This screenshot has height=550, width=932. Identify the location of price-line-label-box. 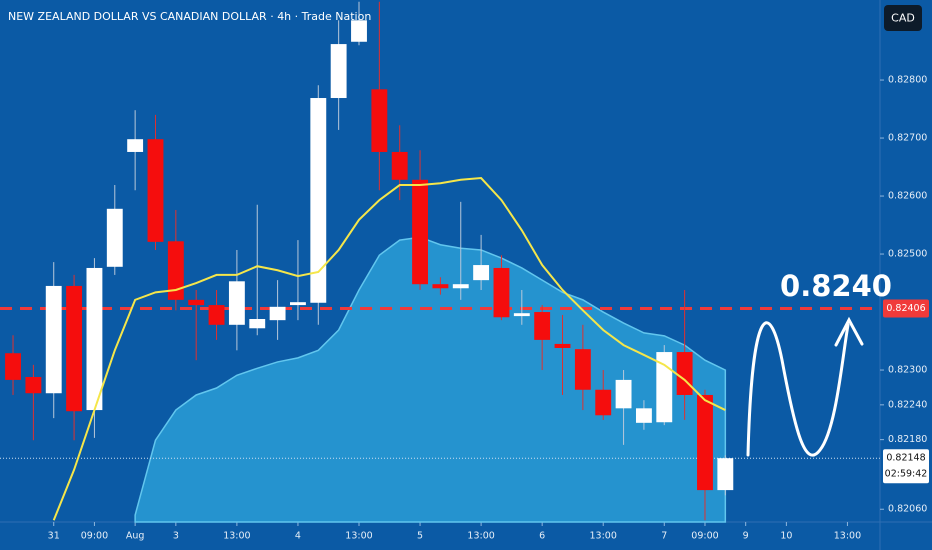
(906, 308).